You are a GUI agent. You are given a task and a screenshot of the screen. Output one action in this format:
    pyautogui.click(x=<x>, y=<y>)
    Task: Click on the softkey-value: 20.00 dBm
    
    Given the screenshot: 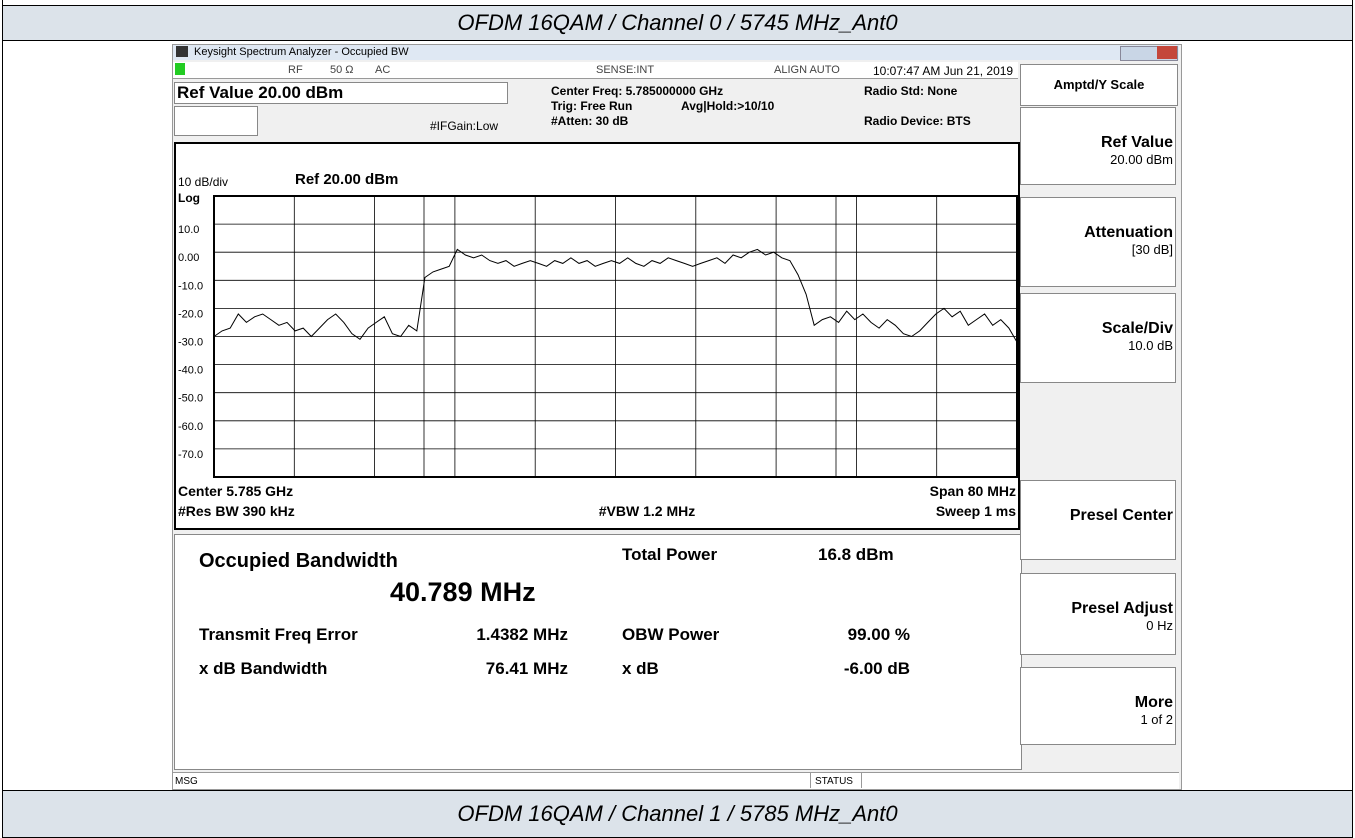 What is the action you would take?
    pyautogui.click(x=1141, y=159)
    